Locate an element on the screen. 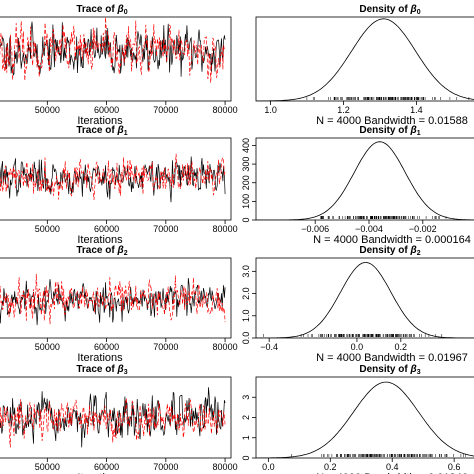 This screenshot has width=474, height=474. y-tick-label: 3.0 is located at coordinates (246, 271).